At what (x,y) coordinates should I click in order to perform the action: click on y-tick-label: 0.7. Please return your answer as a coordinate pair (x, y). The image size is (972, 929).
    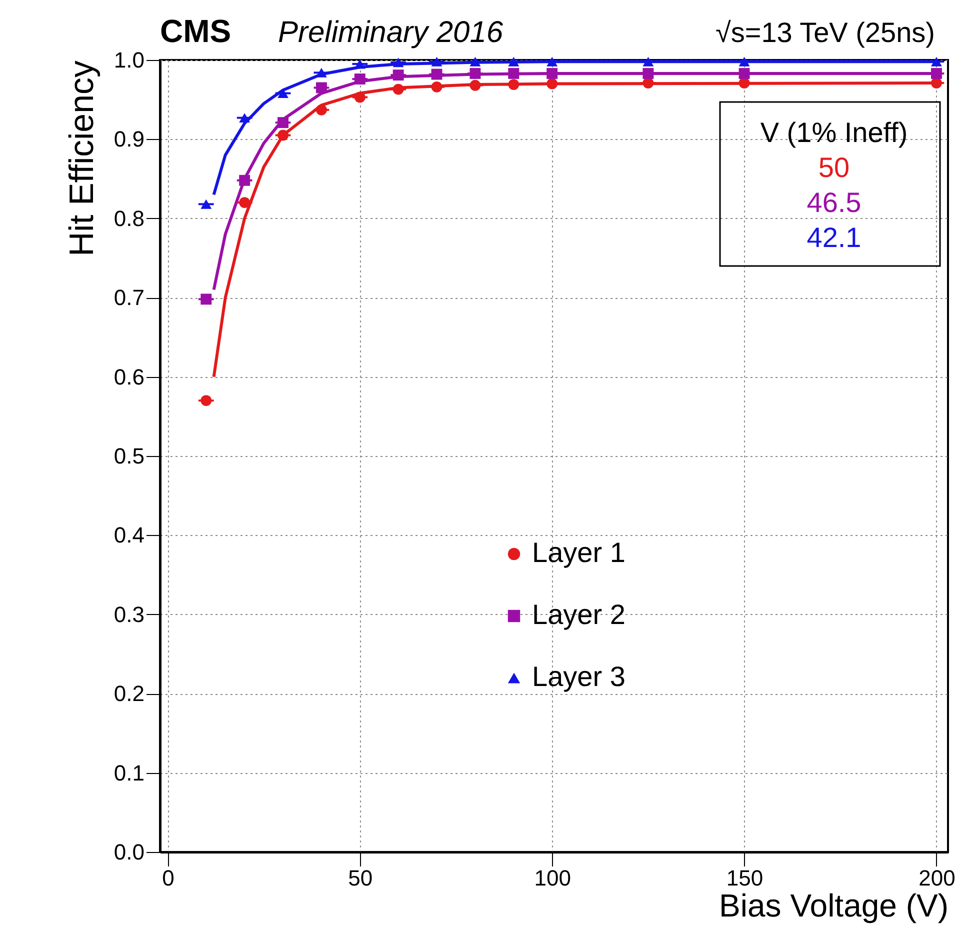
    Looking at the image, I should click on (129, 297).